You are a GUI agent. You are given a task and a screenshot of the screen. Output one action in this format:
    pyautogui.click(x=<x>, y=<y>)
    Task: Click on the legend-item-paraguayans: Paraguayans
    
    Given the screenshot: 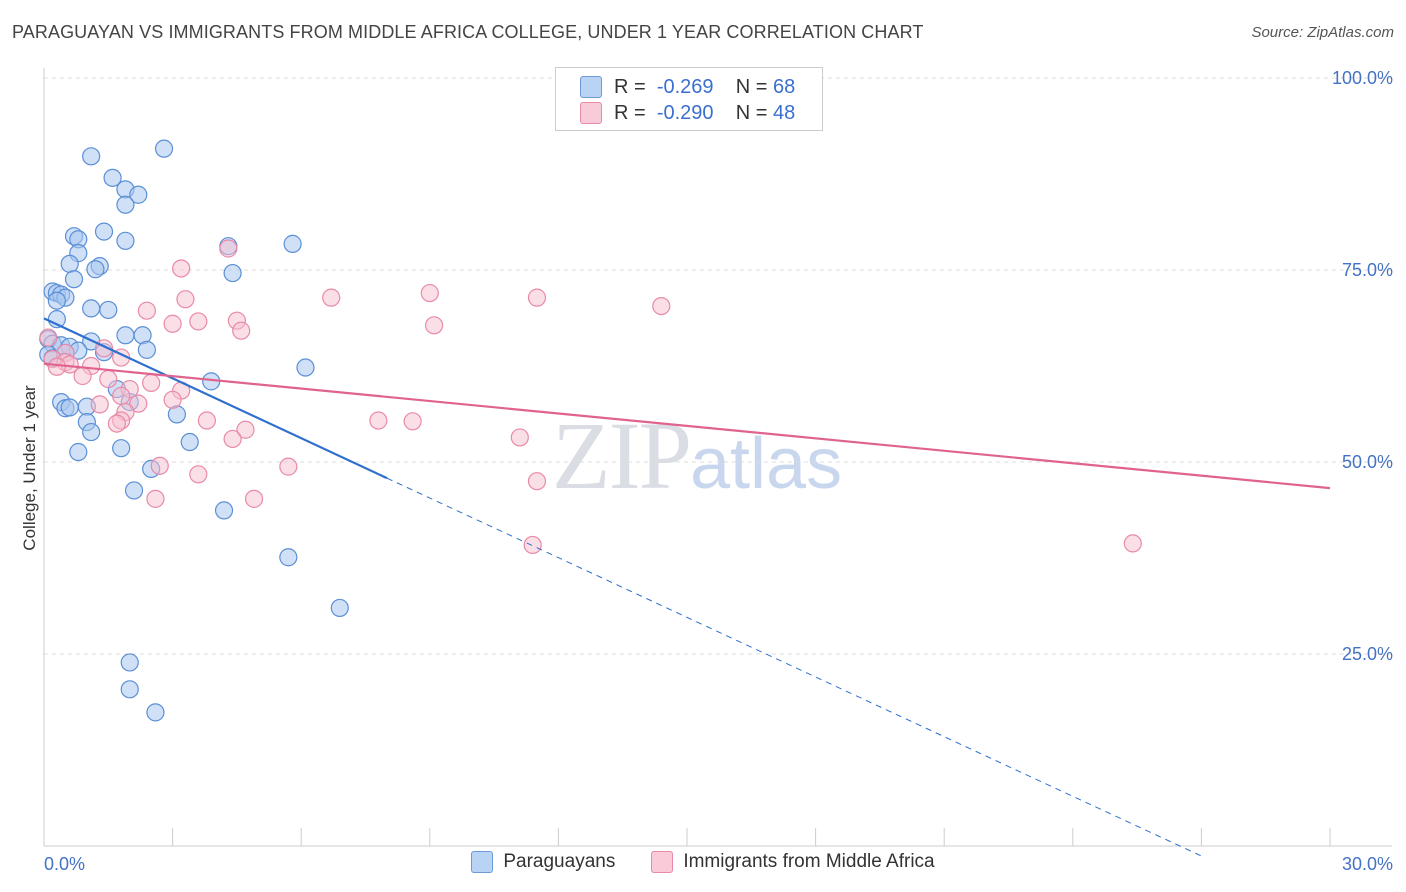 What is the action you would take?
    pyautogui.click(x=543, y=862)
    